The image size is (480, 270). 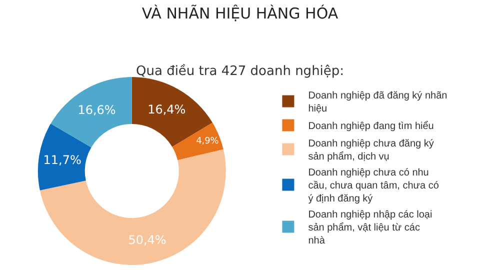 I want to click on data-label: 4,9%, so click(x=207, y=141).